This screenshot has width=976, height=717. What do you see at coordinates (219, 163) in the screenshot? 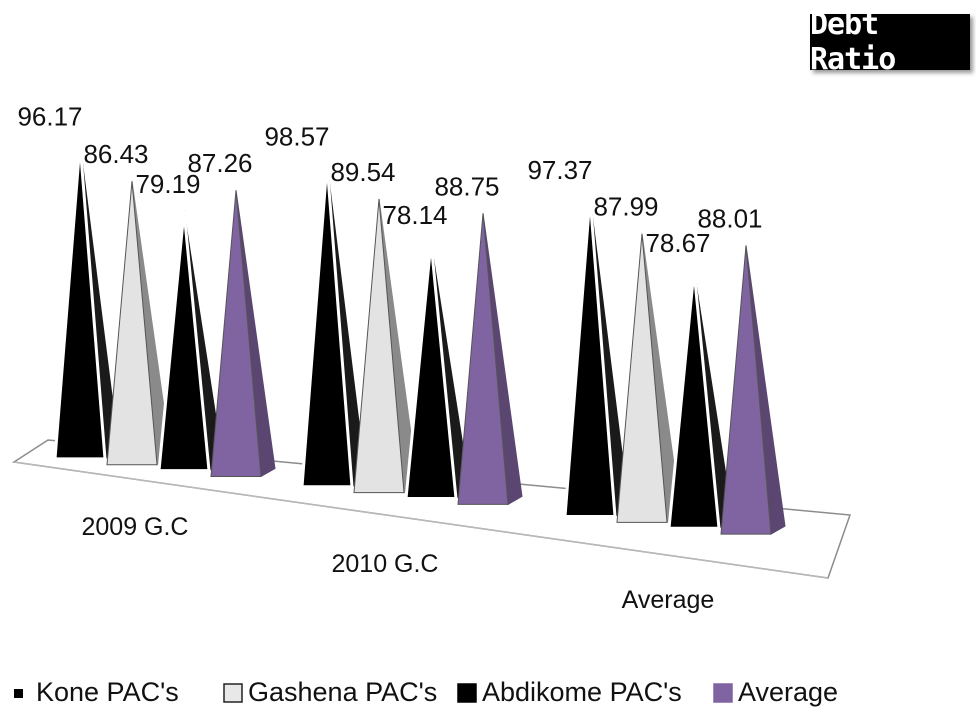
I see `value-label: 87.26` at bounding box center [219, 163].